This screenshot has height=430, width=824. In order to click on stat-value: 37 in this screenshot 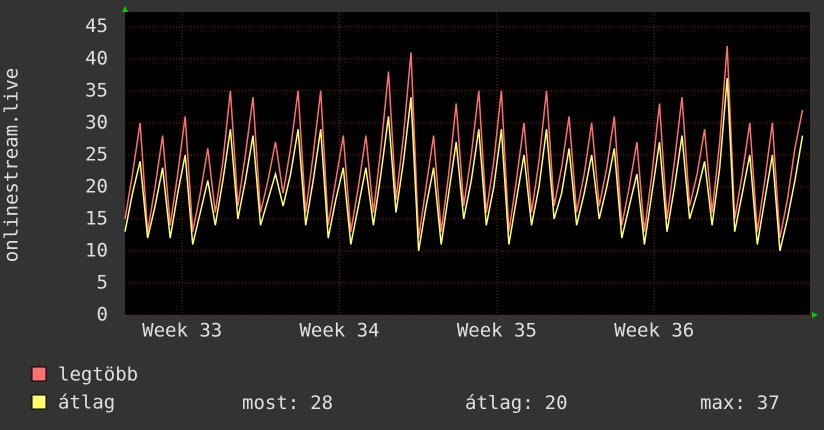, I will do `click(768, 403)`.